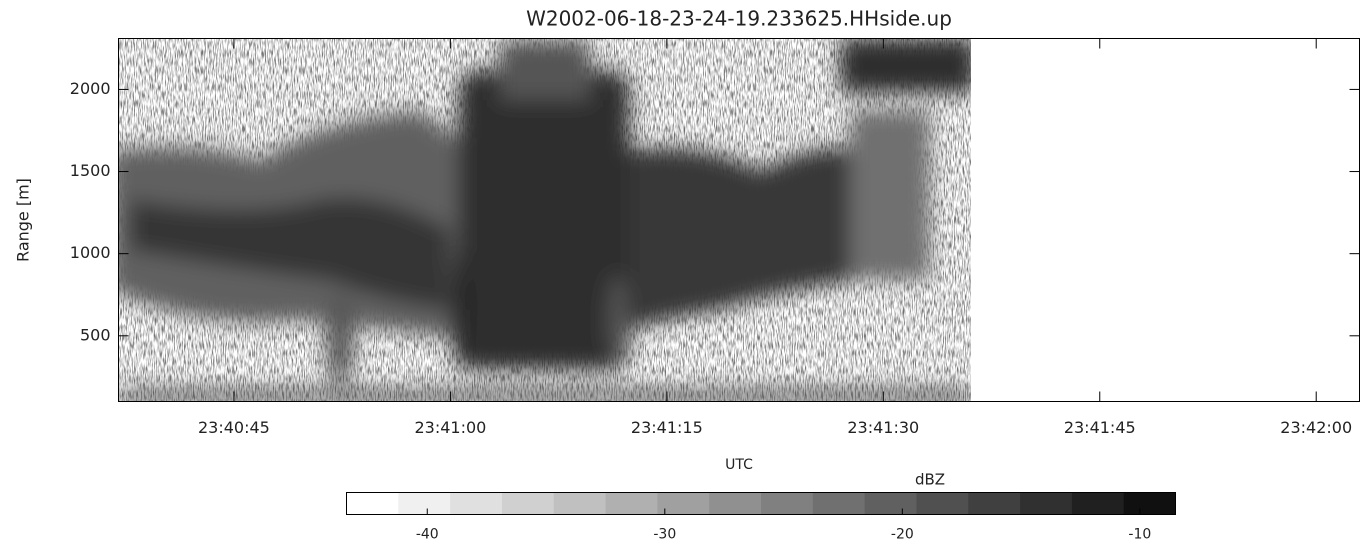 Image resolution: width=1362 pixels, height=546 pixels. I want to click on y-axis-label: Range [m], so click(23, 220).